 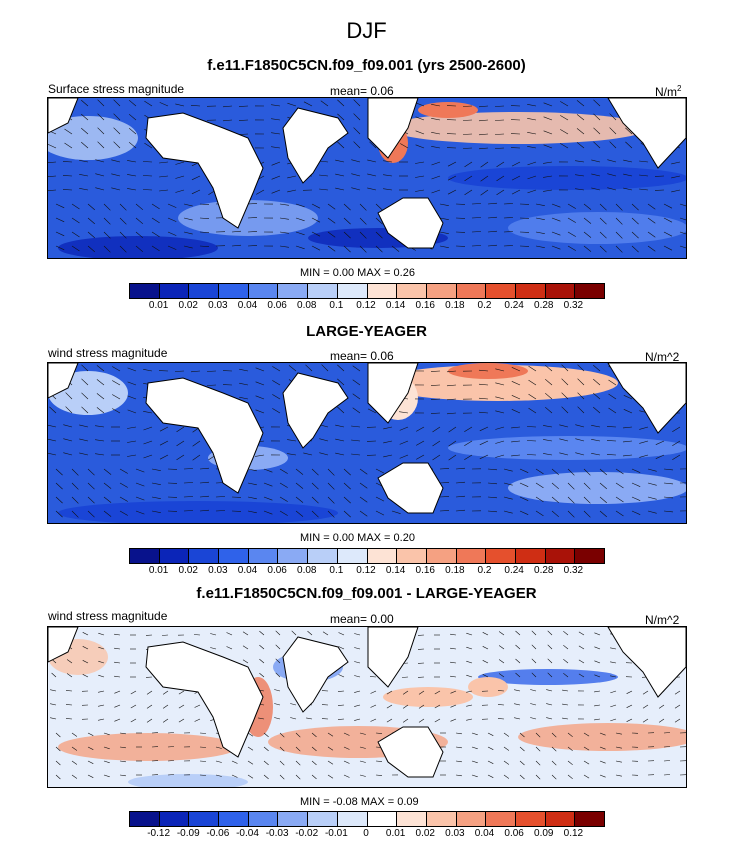 What do you see at coordinates (484, 305) in the screenshot?
I see `colorbar-tick-label: 0.2` at bounding box center [484, 305].